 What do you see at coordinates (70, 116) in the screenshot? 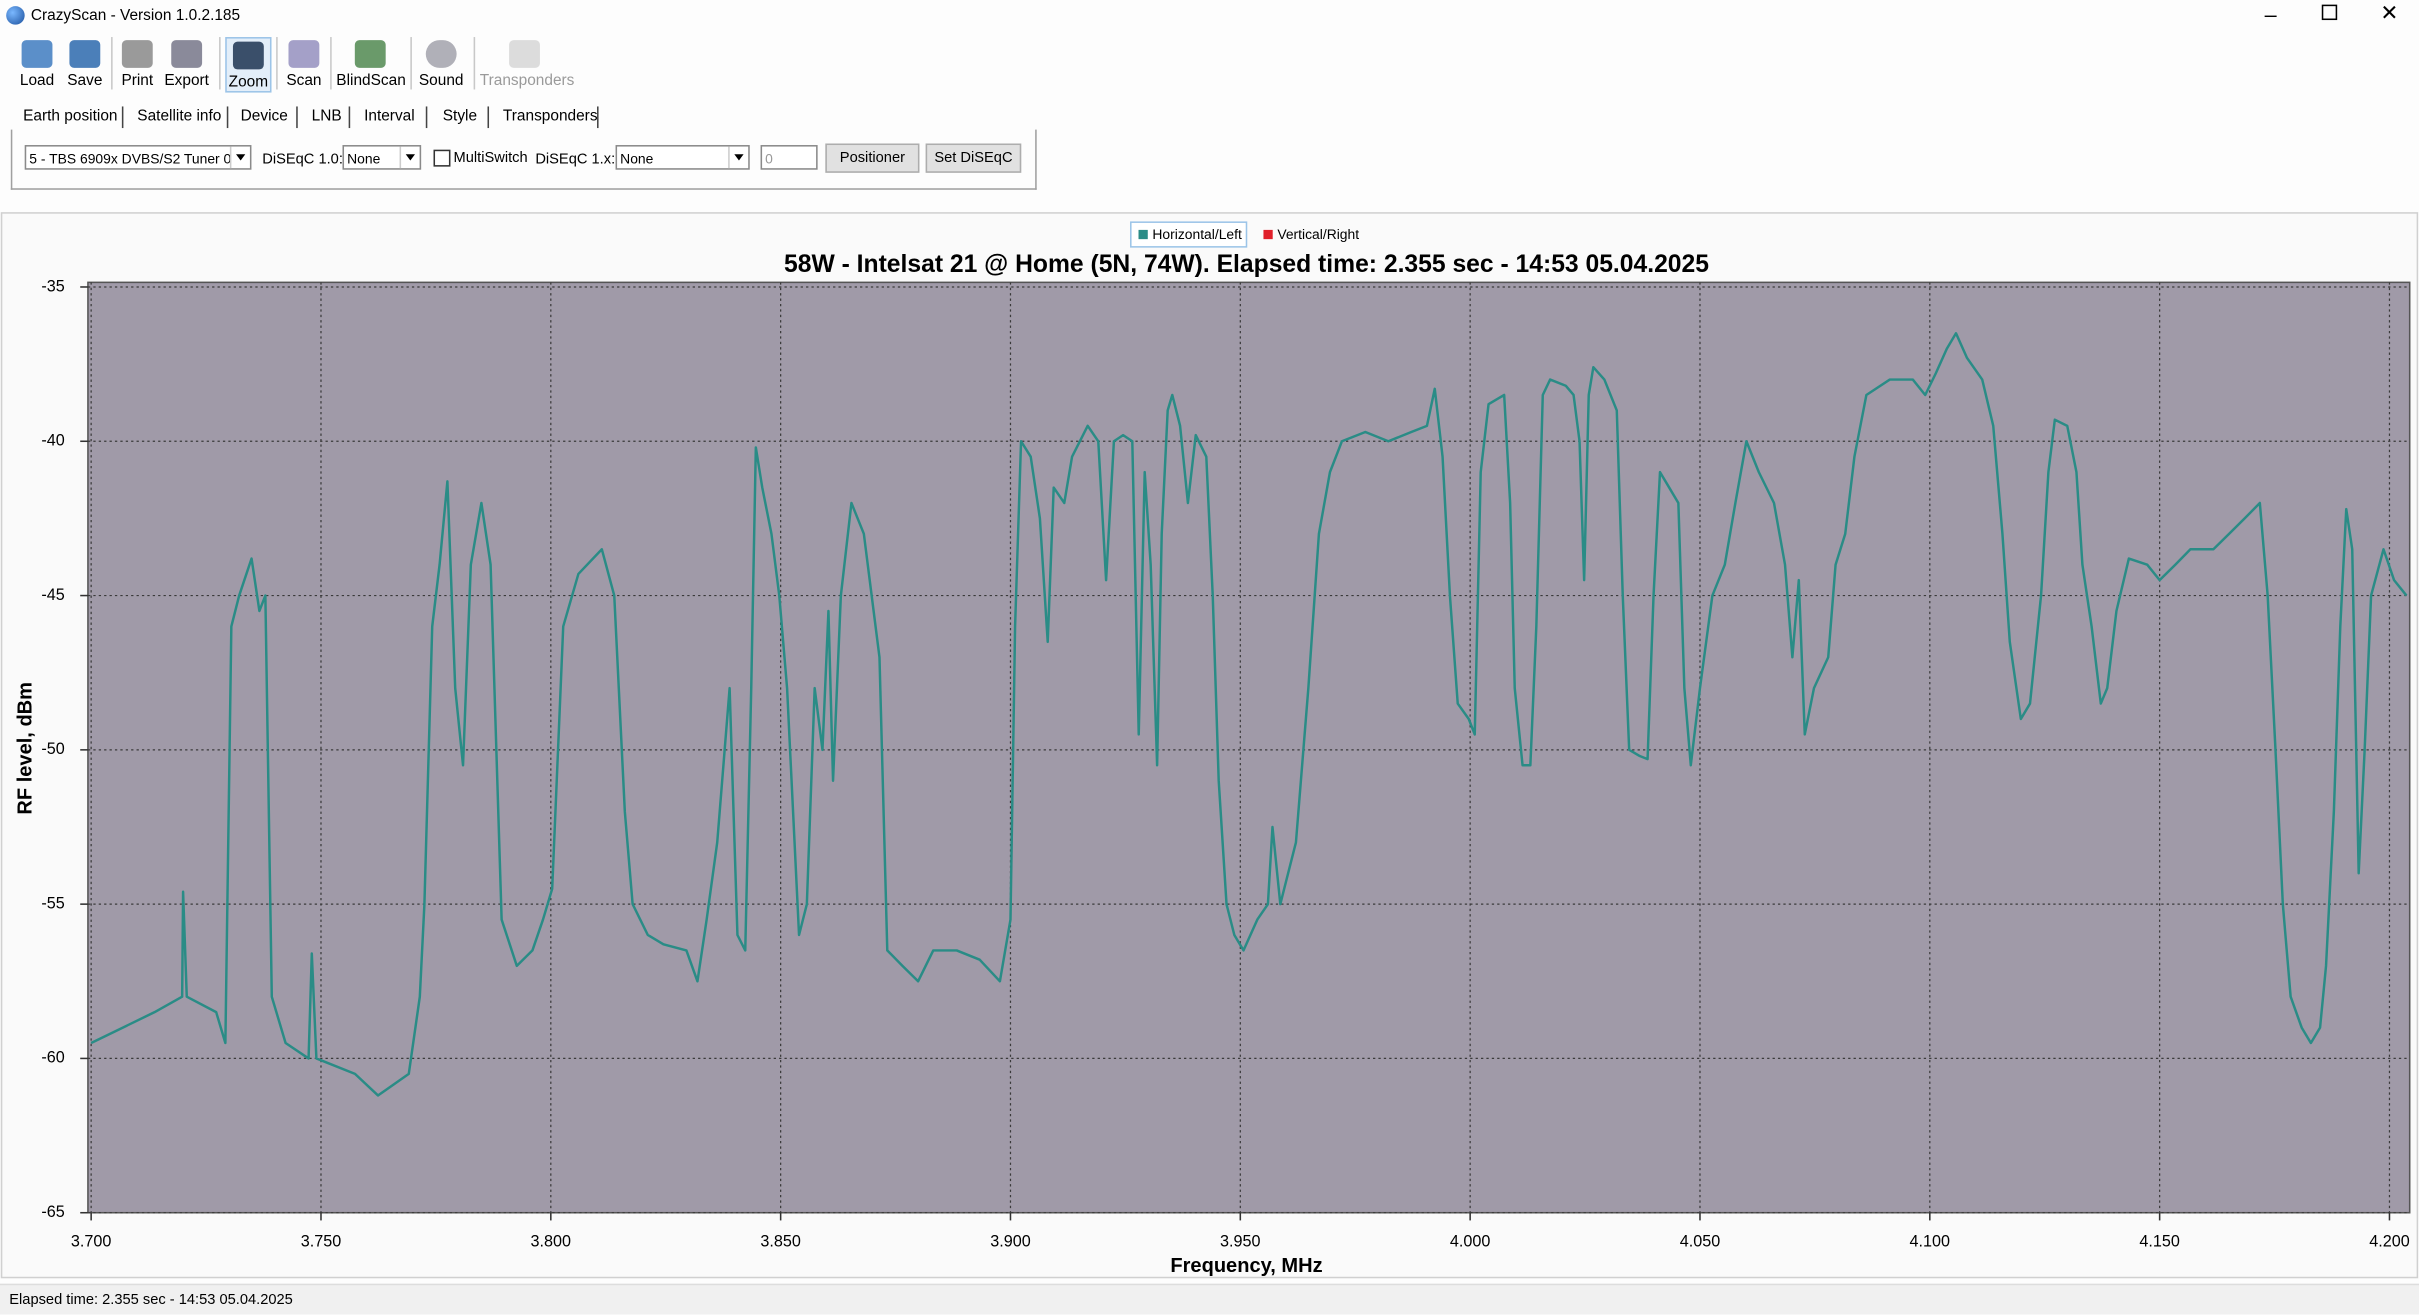
I see `tab: Earth position` at bounding box center [70, 116].